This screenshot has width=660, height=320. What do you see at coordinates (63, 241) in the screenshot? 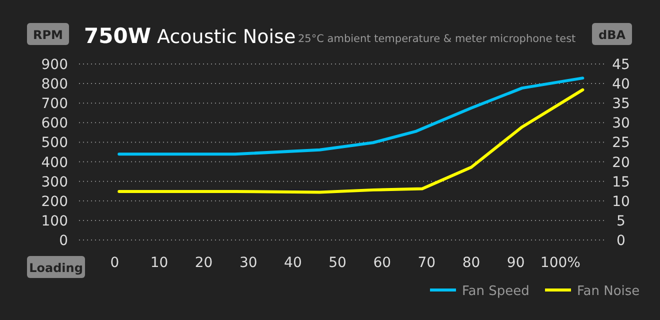
I see `y-tick-label: 0` at bounding box center [63, 241].